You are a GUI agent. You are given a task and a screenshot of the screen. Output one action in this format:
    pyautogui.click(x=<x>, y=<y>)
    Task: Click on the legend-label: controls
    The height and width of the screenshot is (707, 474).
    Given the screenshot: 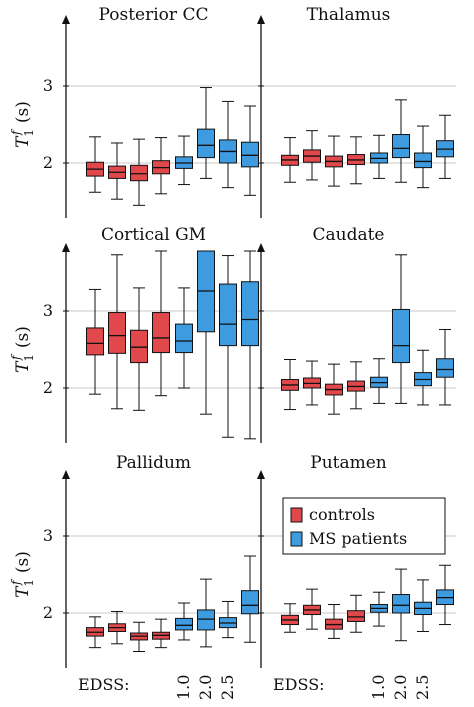 What is the action you would take?
    pyautogui.click(x=342, y=514)
    